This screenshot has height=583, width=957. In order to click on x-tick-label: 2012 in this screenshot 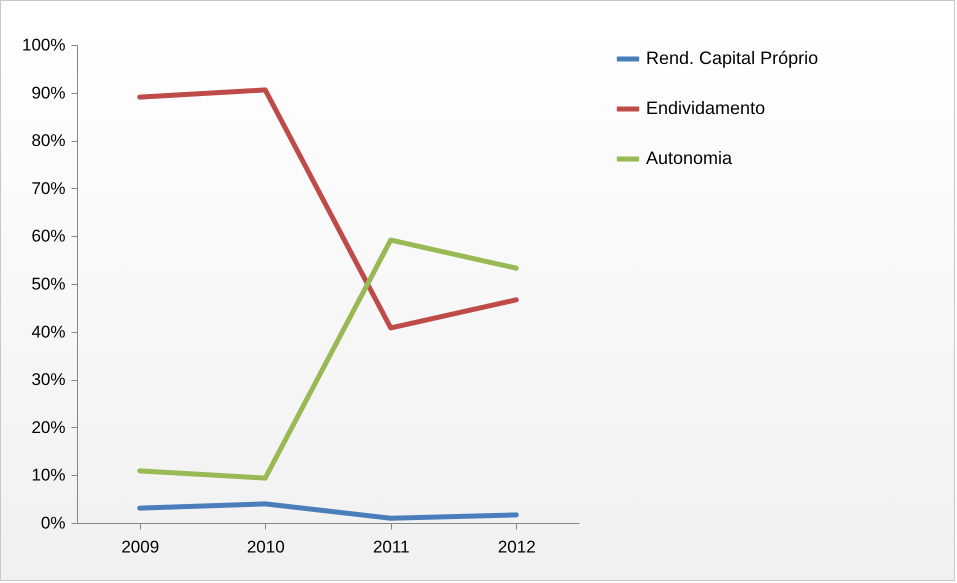, I will do `click(517, 547)`.